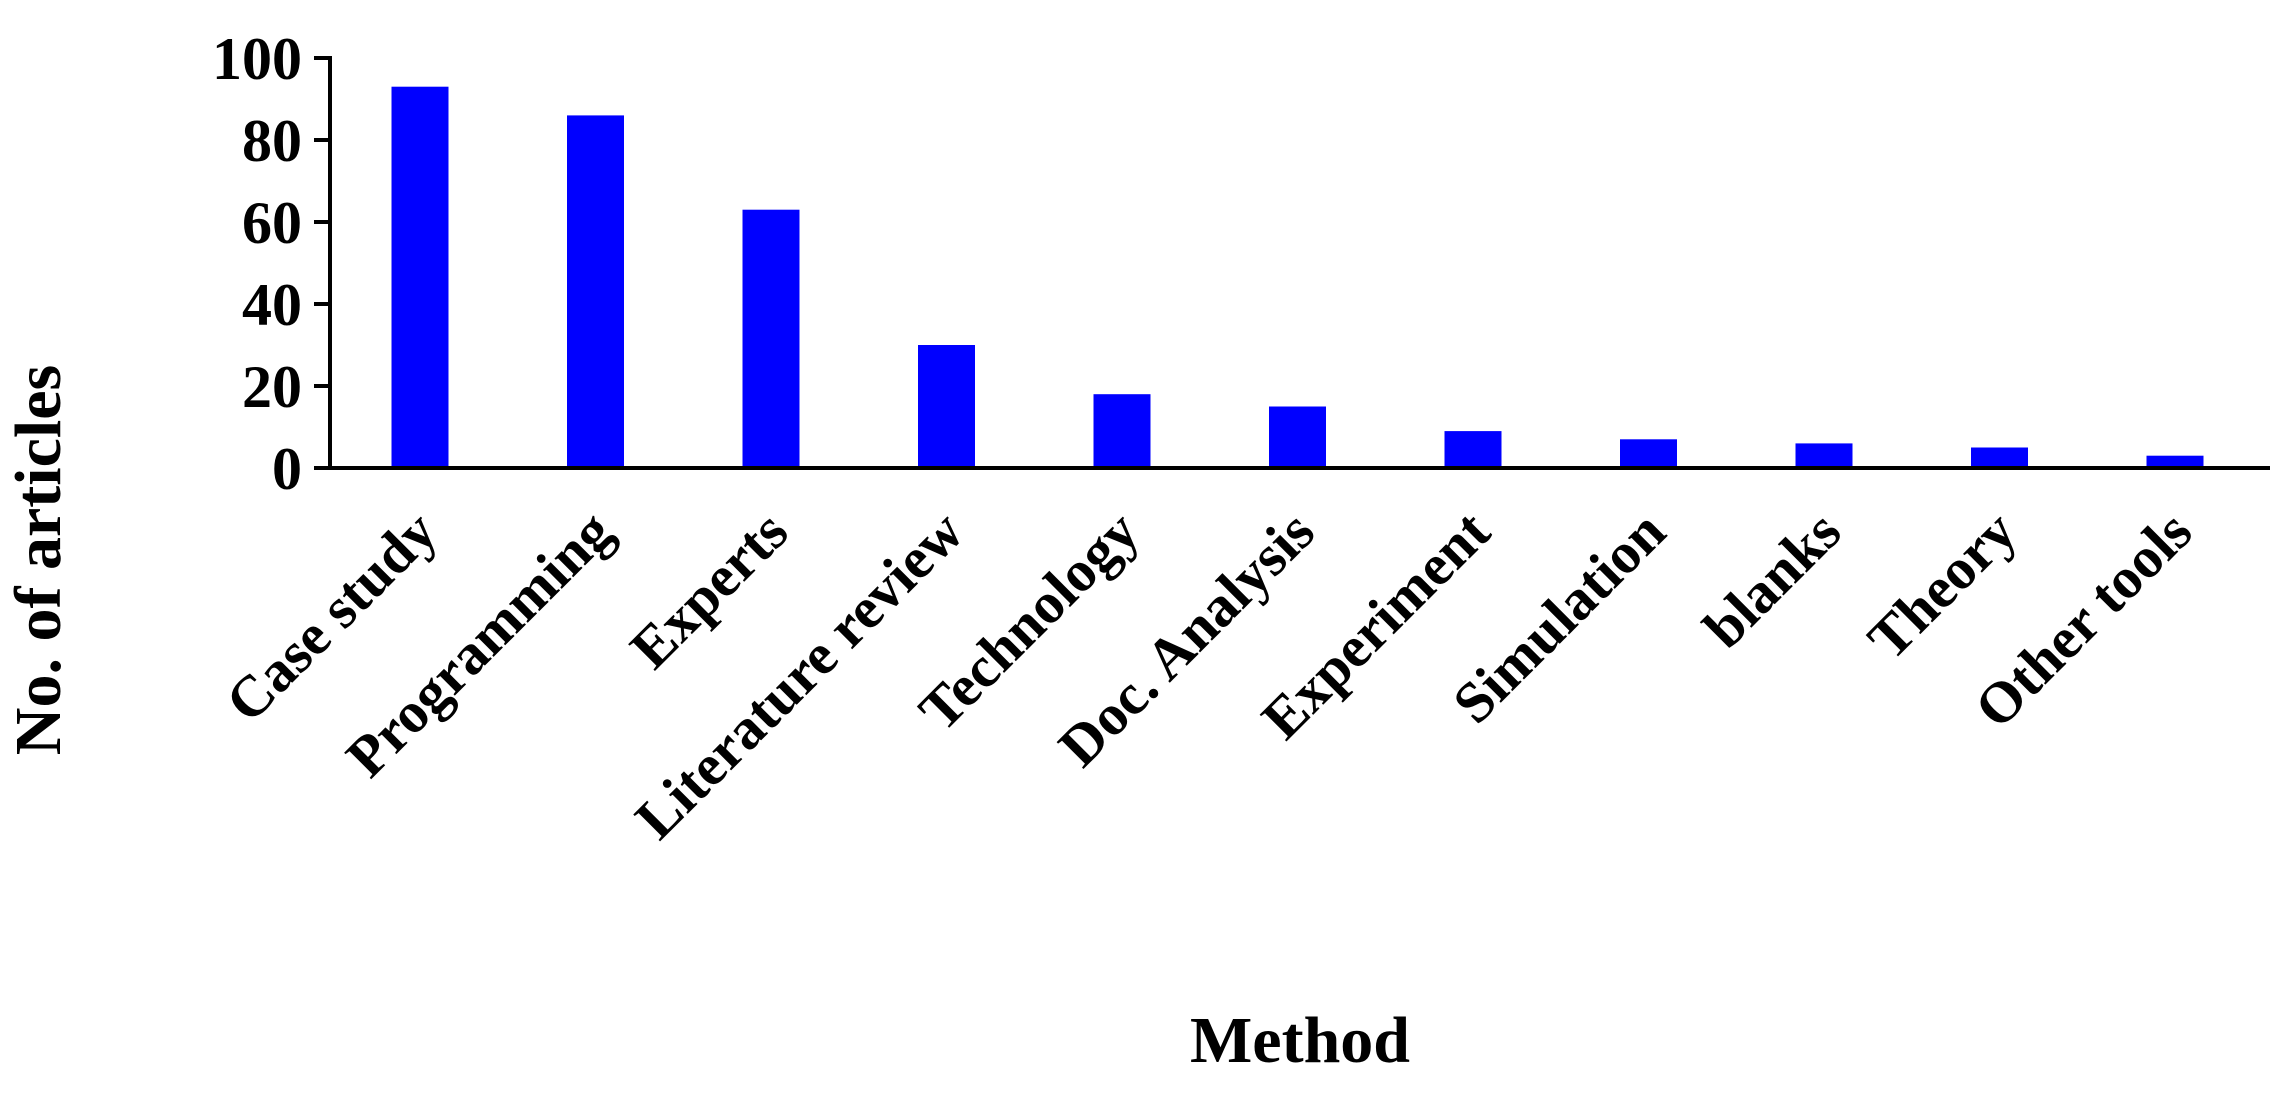 The image size is (2291, 1096). Describe the element at coordinates (287, 469) in the screenshot. I see `y-tick-label: 0` at that location.